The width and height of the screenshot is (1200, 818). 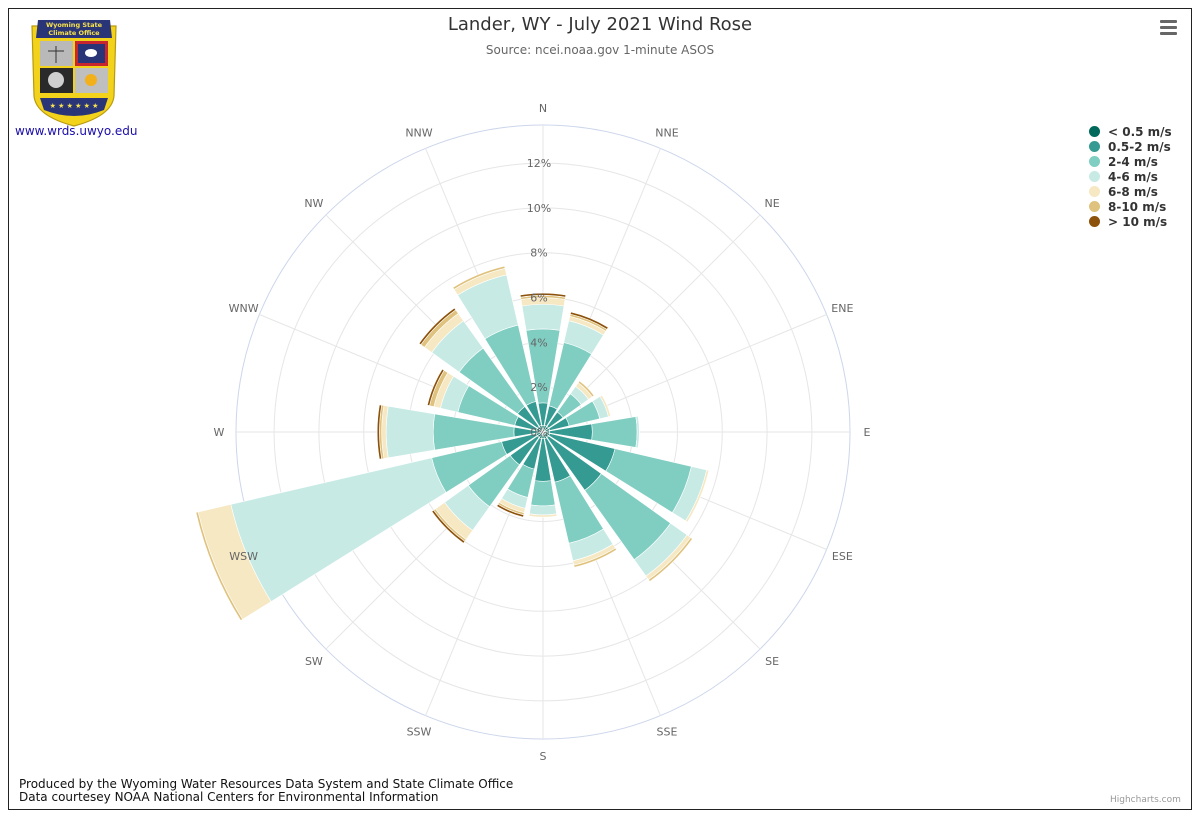 I want to click on direction-label-WSW: WSW, so click(x=243, y=556).